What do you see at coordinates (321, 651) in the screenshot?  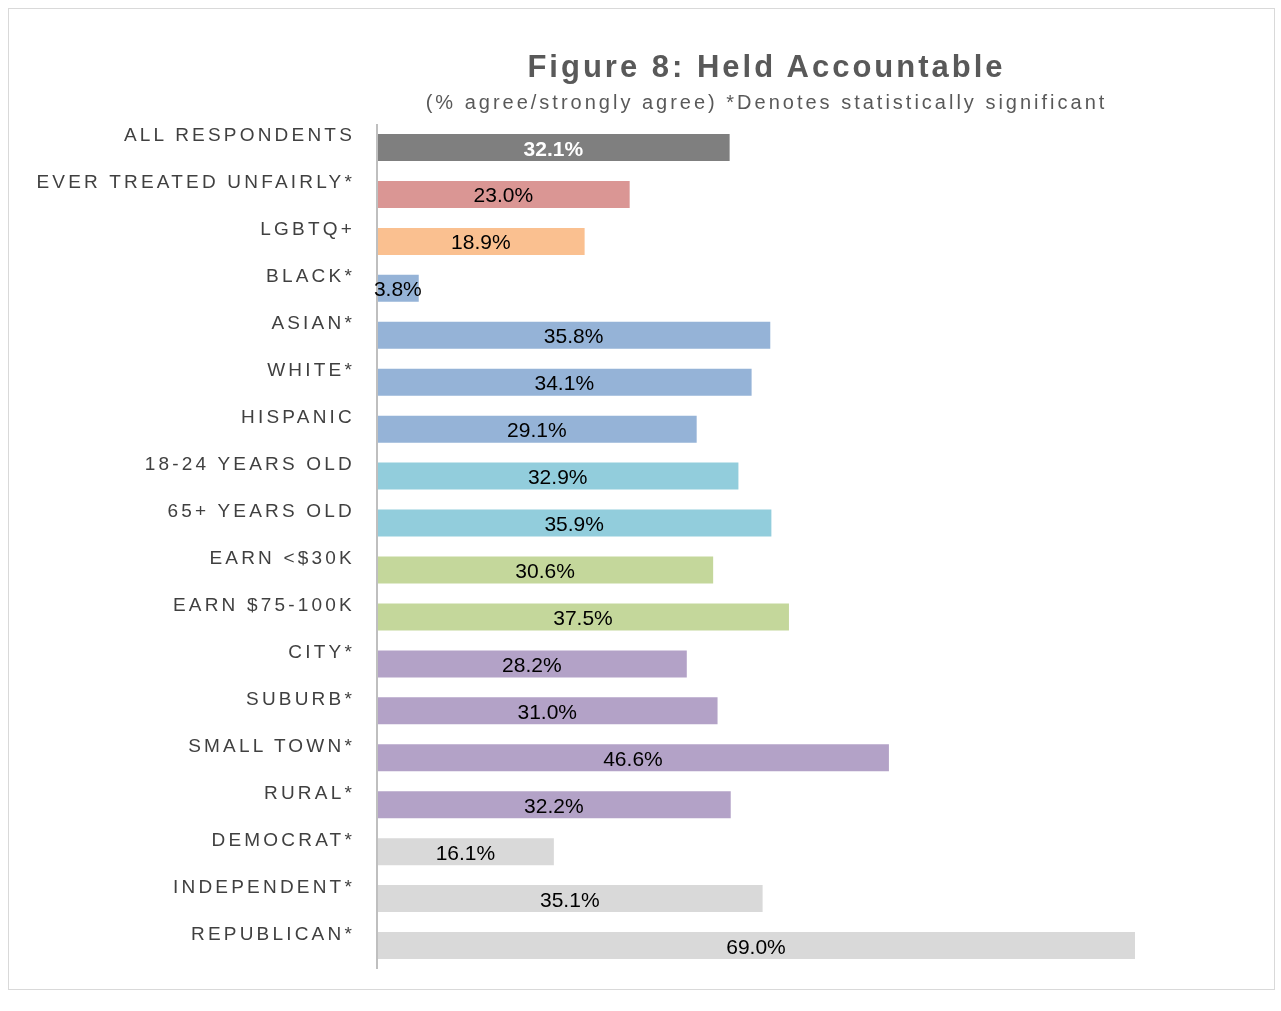 I see `y-tick-label: CITY*` at bounding box center [321, 651].